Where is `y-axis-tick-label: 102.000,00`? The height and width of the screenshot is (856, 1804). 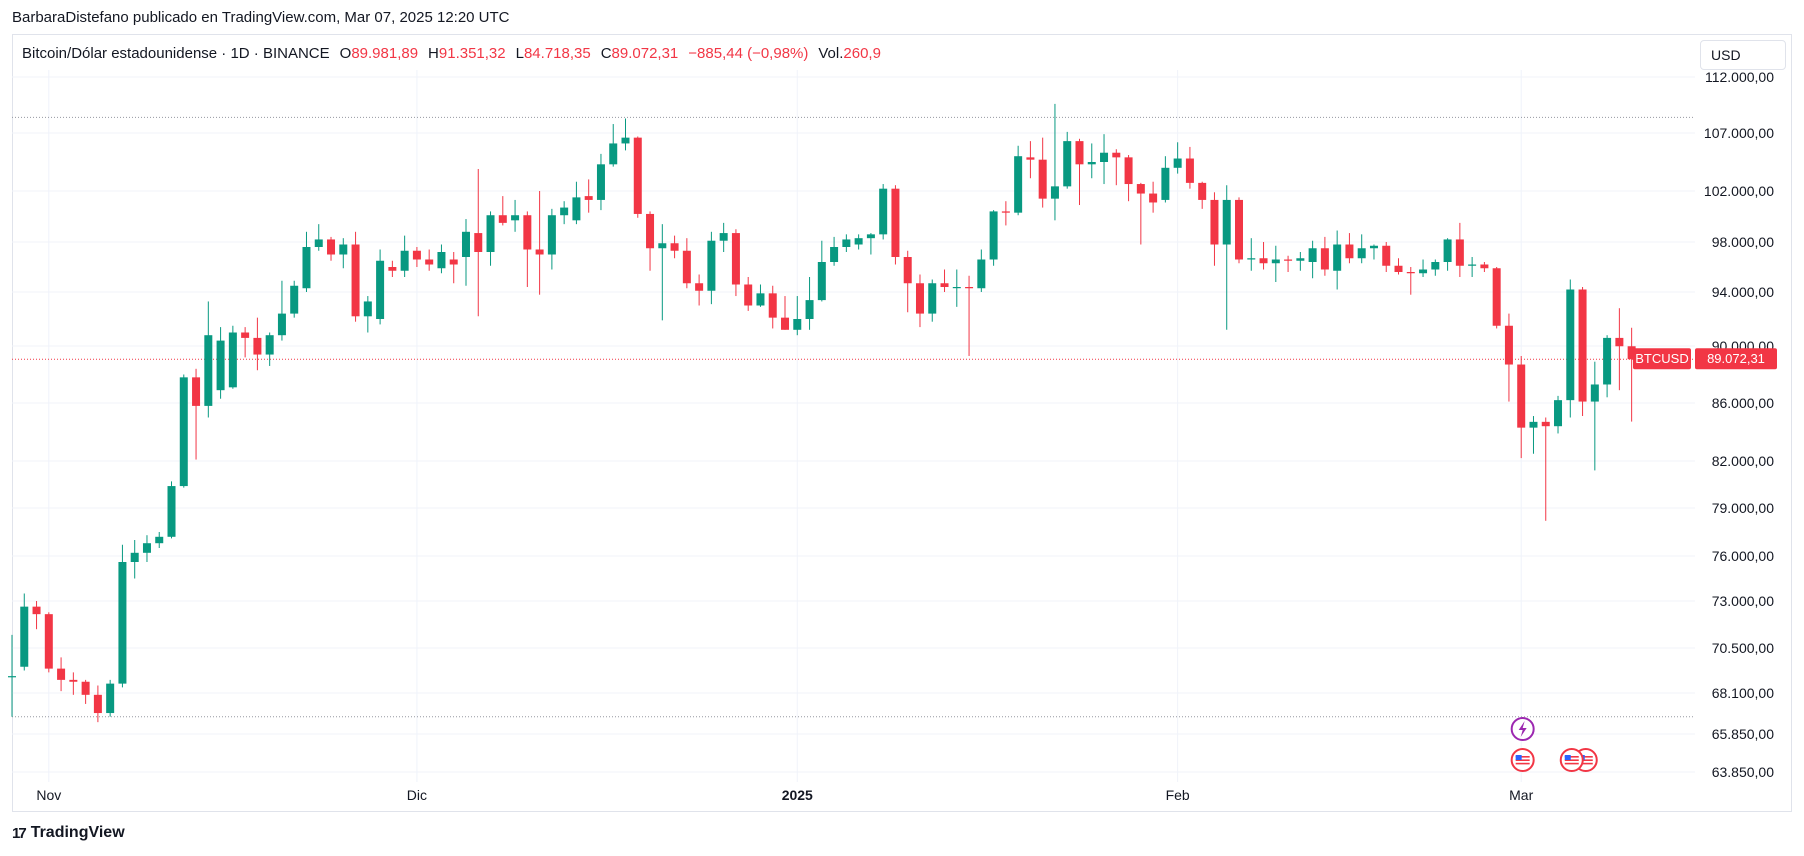 y-axis-tick-label: 102.000,00 is located at coordinates (1739, 191).